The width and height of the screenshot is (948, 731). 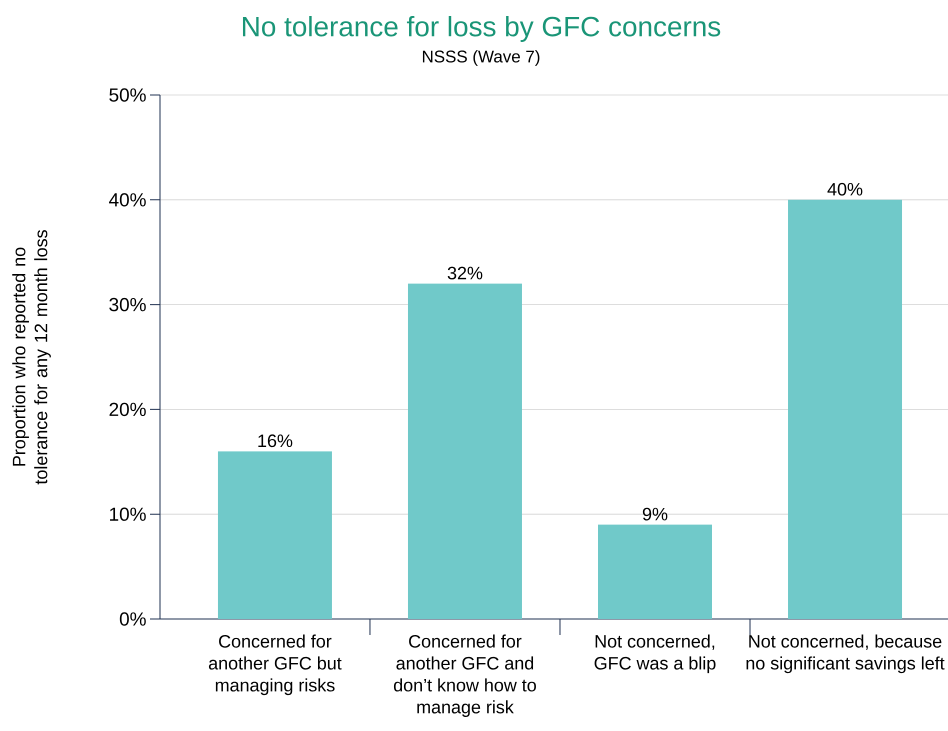 I want to click on data-label: 16%, so click(x=275, y=441).